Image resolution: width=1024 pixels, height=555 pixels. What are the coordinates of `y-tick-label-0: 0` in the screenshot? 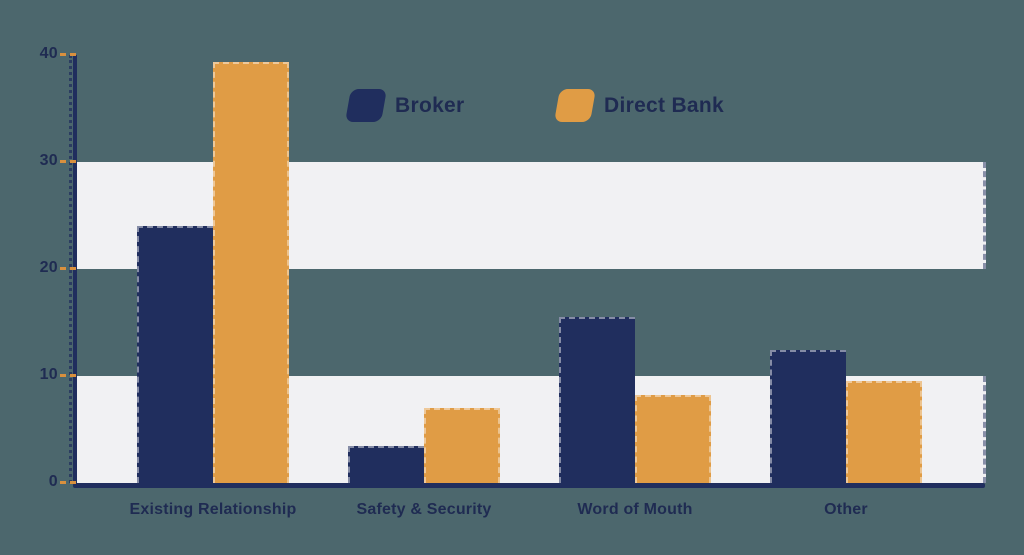 It's located at (53, 481).